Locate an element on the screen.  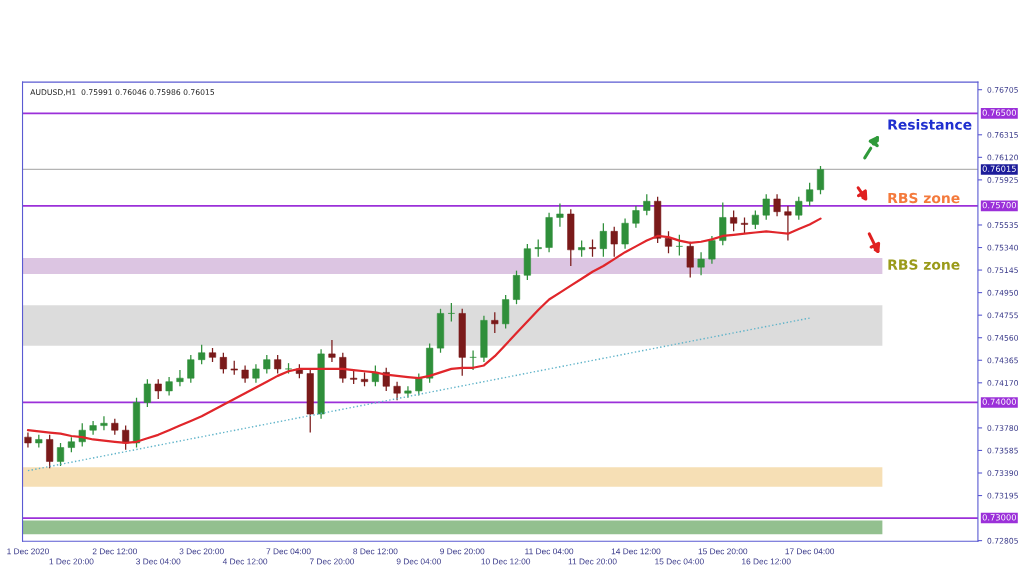
x-tick-label: 1 Dec 20:00 is located at coordinates (71, 561).